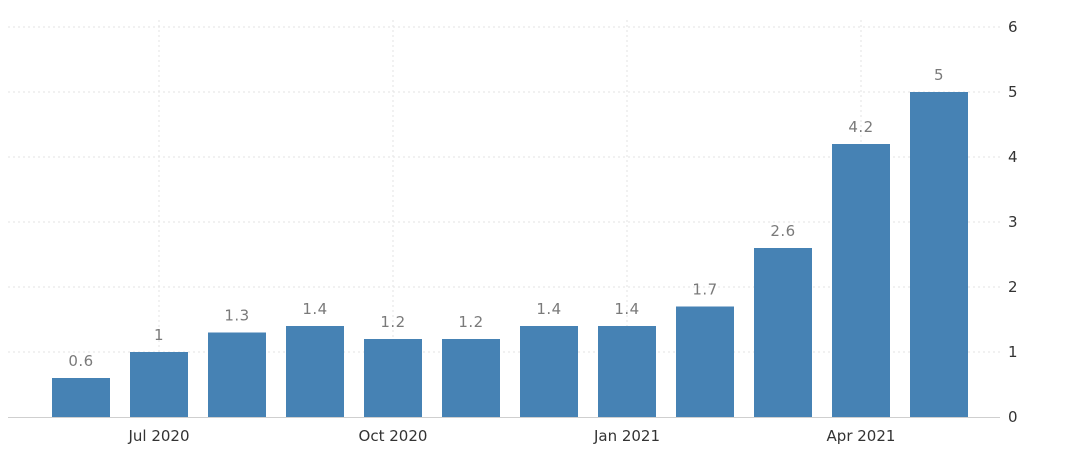 This screenshot has width=1068, height=457. What do you see at coordinates (1013, 352) in the screenshot?
I see `y-tick-label: 1` at bounding box center [1013, 352].